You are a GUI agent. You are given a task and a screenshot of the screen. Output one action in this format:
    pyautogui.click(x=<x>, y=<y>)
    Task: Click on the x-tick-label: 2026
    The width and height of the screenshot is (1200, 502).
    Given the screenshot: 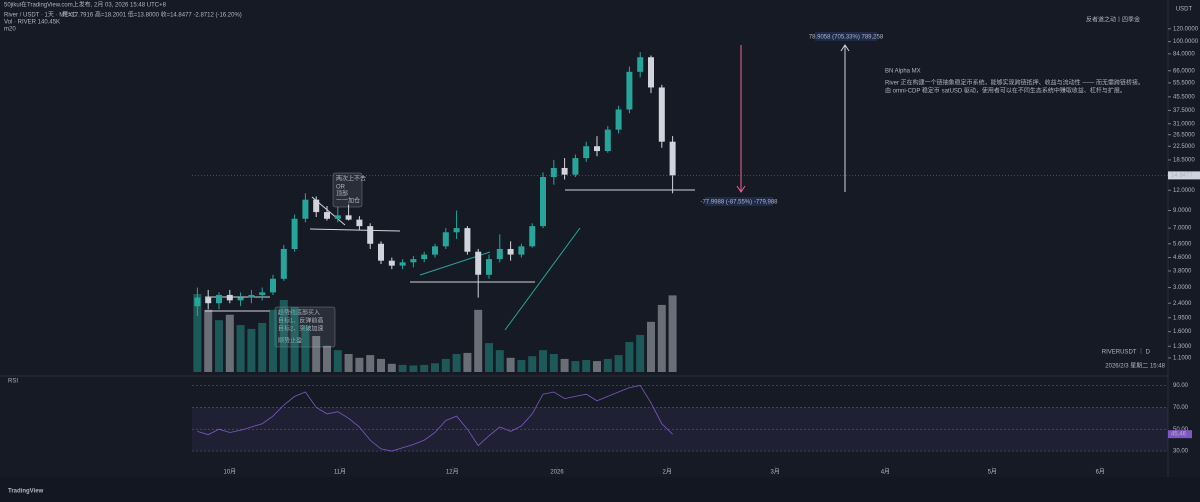 What is the action you would take?
    pyautogui.click(x=557, y=473)
    